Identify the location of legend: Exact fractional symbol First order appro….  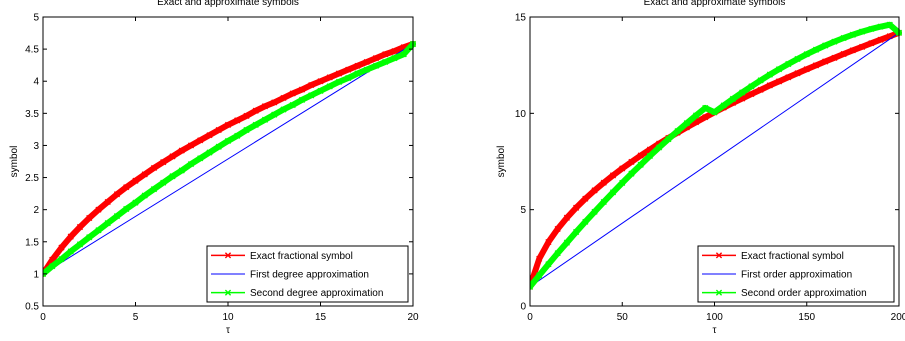
(796, 274).